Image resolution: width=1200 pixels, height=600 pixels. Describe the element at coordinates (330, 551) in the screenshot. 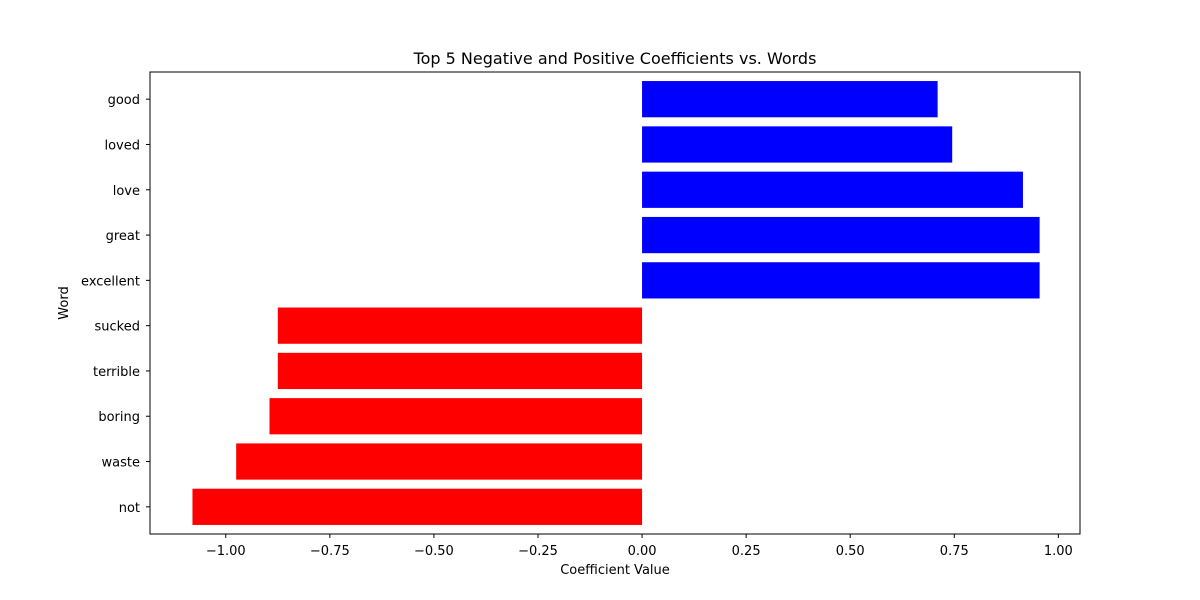

I see `x-tick-label: −0.75` at that location.